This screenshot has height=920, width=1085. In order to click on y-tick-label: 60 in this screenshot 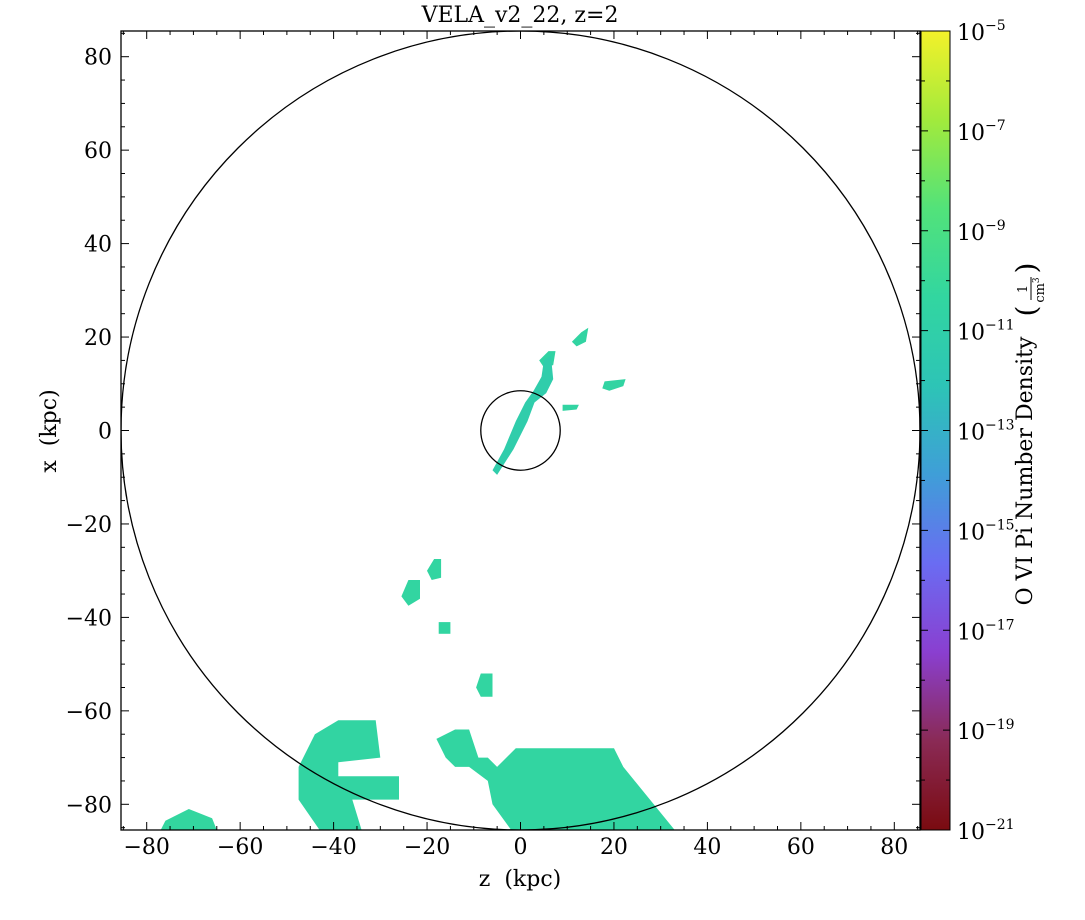, I will do `click(98, 151)`.